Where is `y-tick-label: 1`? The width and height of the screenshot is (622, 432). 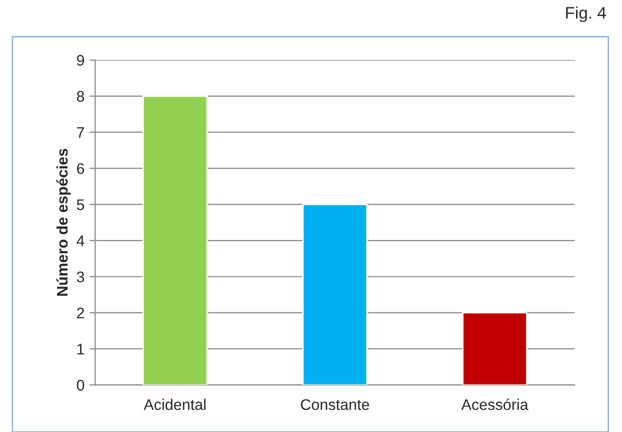 y-tick-label: 1 is located at coordinates (80, 349).